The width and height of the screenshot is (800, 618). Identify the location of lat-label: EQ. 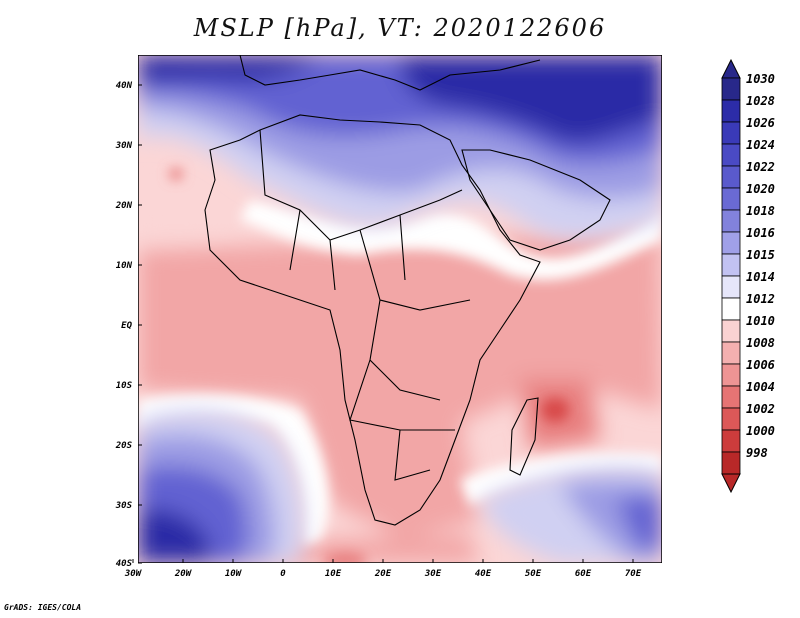
(126, 326).